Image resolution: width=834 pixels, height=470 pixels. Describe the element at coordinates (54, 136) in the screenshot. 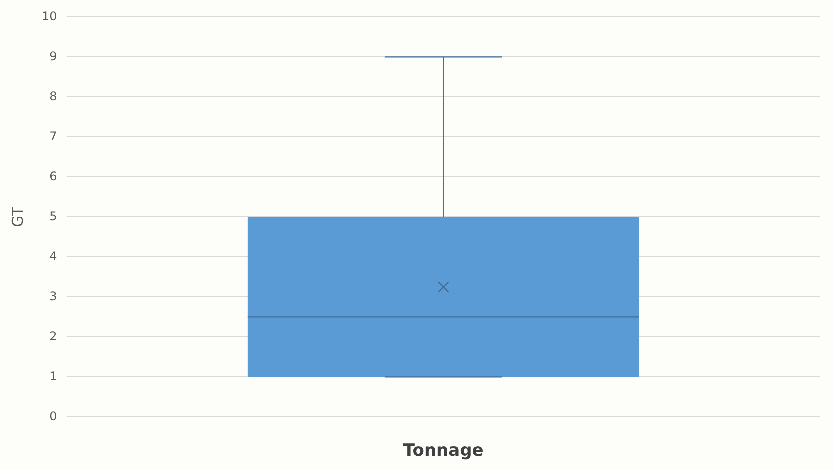

I see `y-tick-label: 7` at that location.